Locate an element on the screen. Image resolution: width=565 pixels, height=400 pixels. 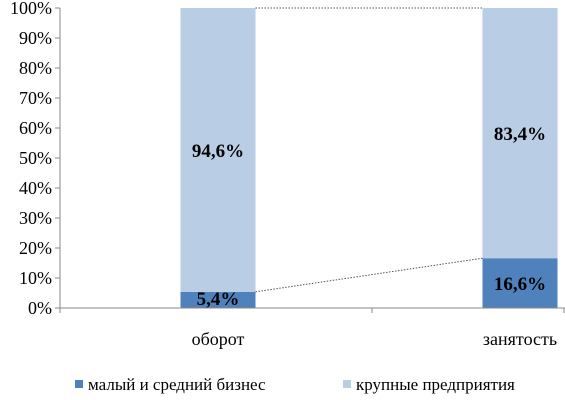
data-label: 16,6% is located at coordinates (520, 284).